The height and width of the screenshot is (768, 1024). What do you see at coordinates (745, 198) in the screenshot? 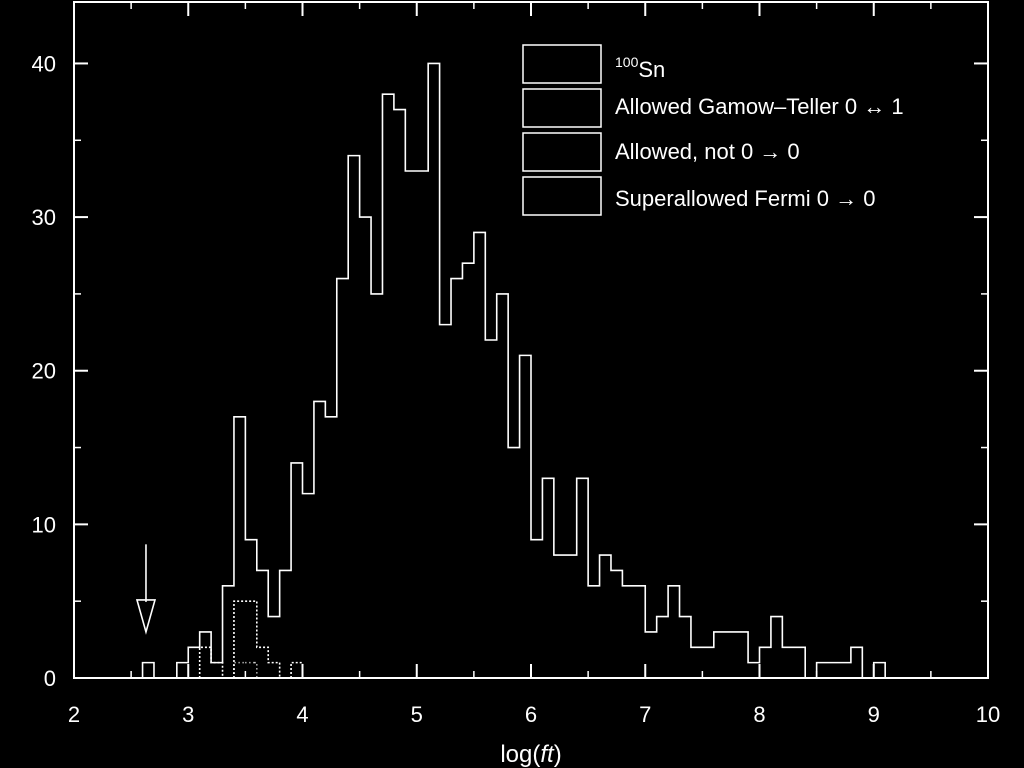
I see `legend-label-superallowed: Superallowed Fermi 0 → 0` at bounding box center [745, 198].